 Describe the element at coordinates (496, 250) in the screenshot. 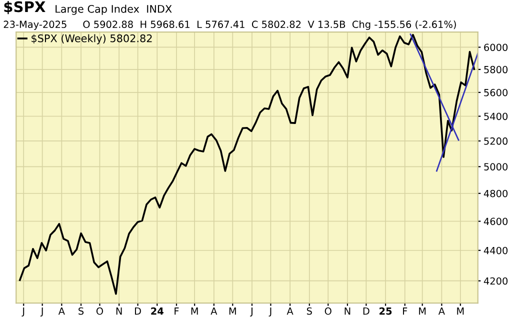

I see `y-tick-label: 4400` at that location.